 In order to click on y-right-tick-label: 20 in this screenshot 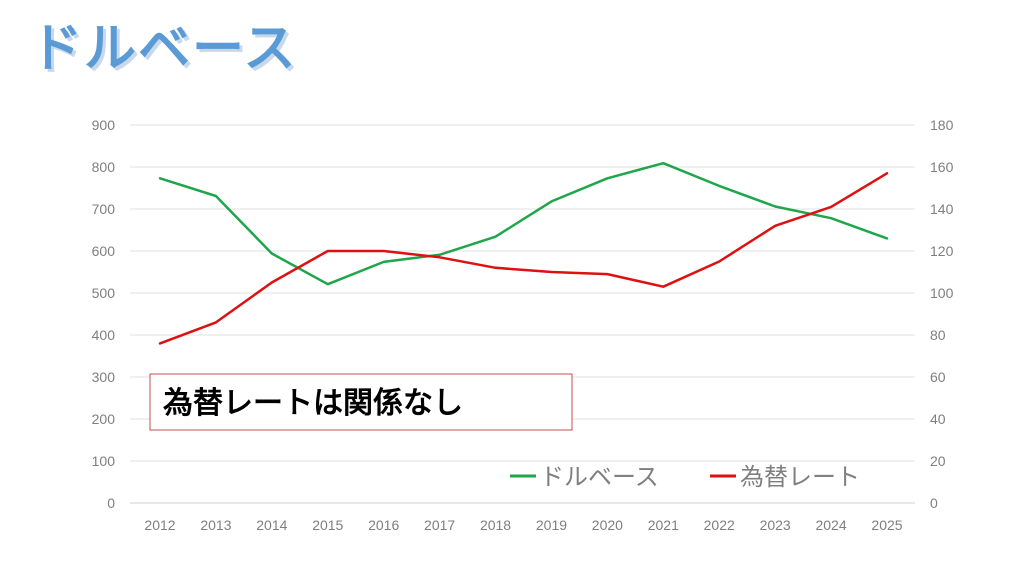, I will do `click(938, 461)`.